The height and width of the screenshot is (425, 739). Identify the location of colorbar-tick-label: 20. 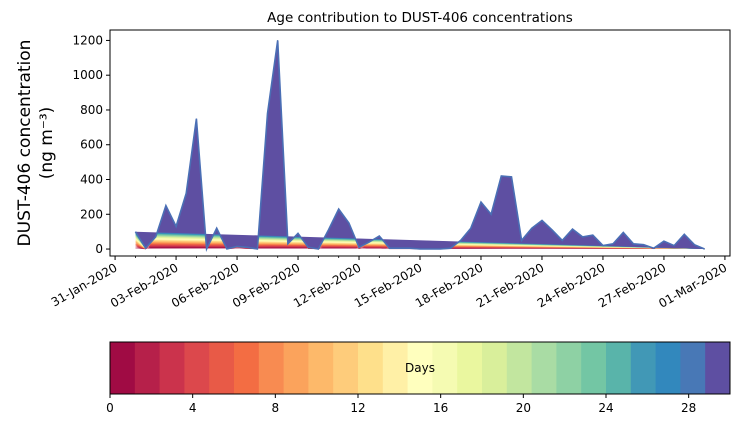
(523, 408).